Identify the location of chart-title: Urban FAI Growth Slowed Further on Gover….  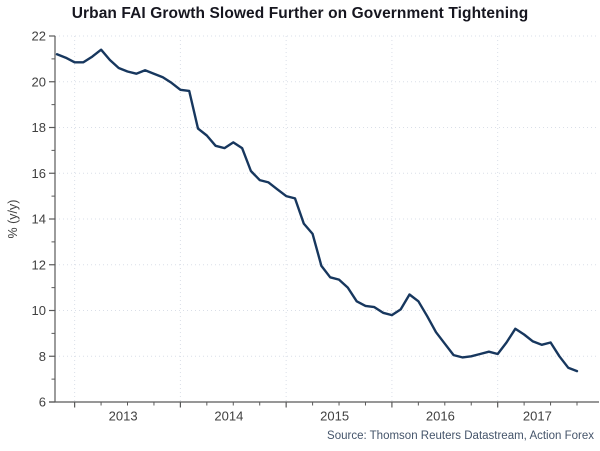
(300, 13).